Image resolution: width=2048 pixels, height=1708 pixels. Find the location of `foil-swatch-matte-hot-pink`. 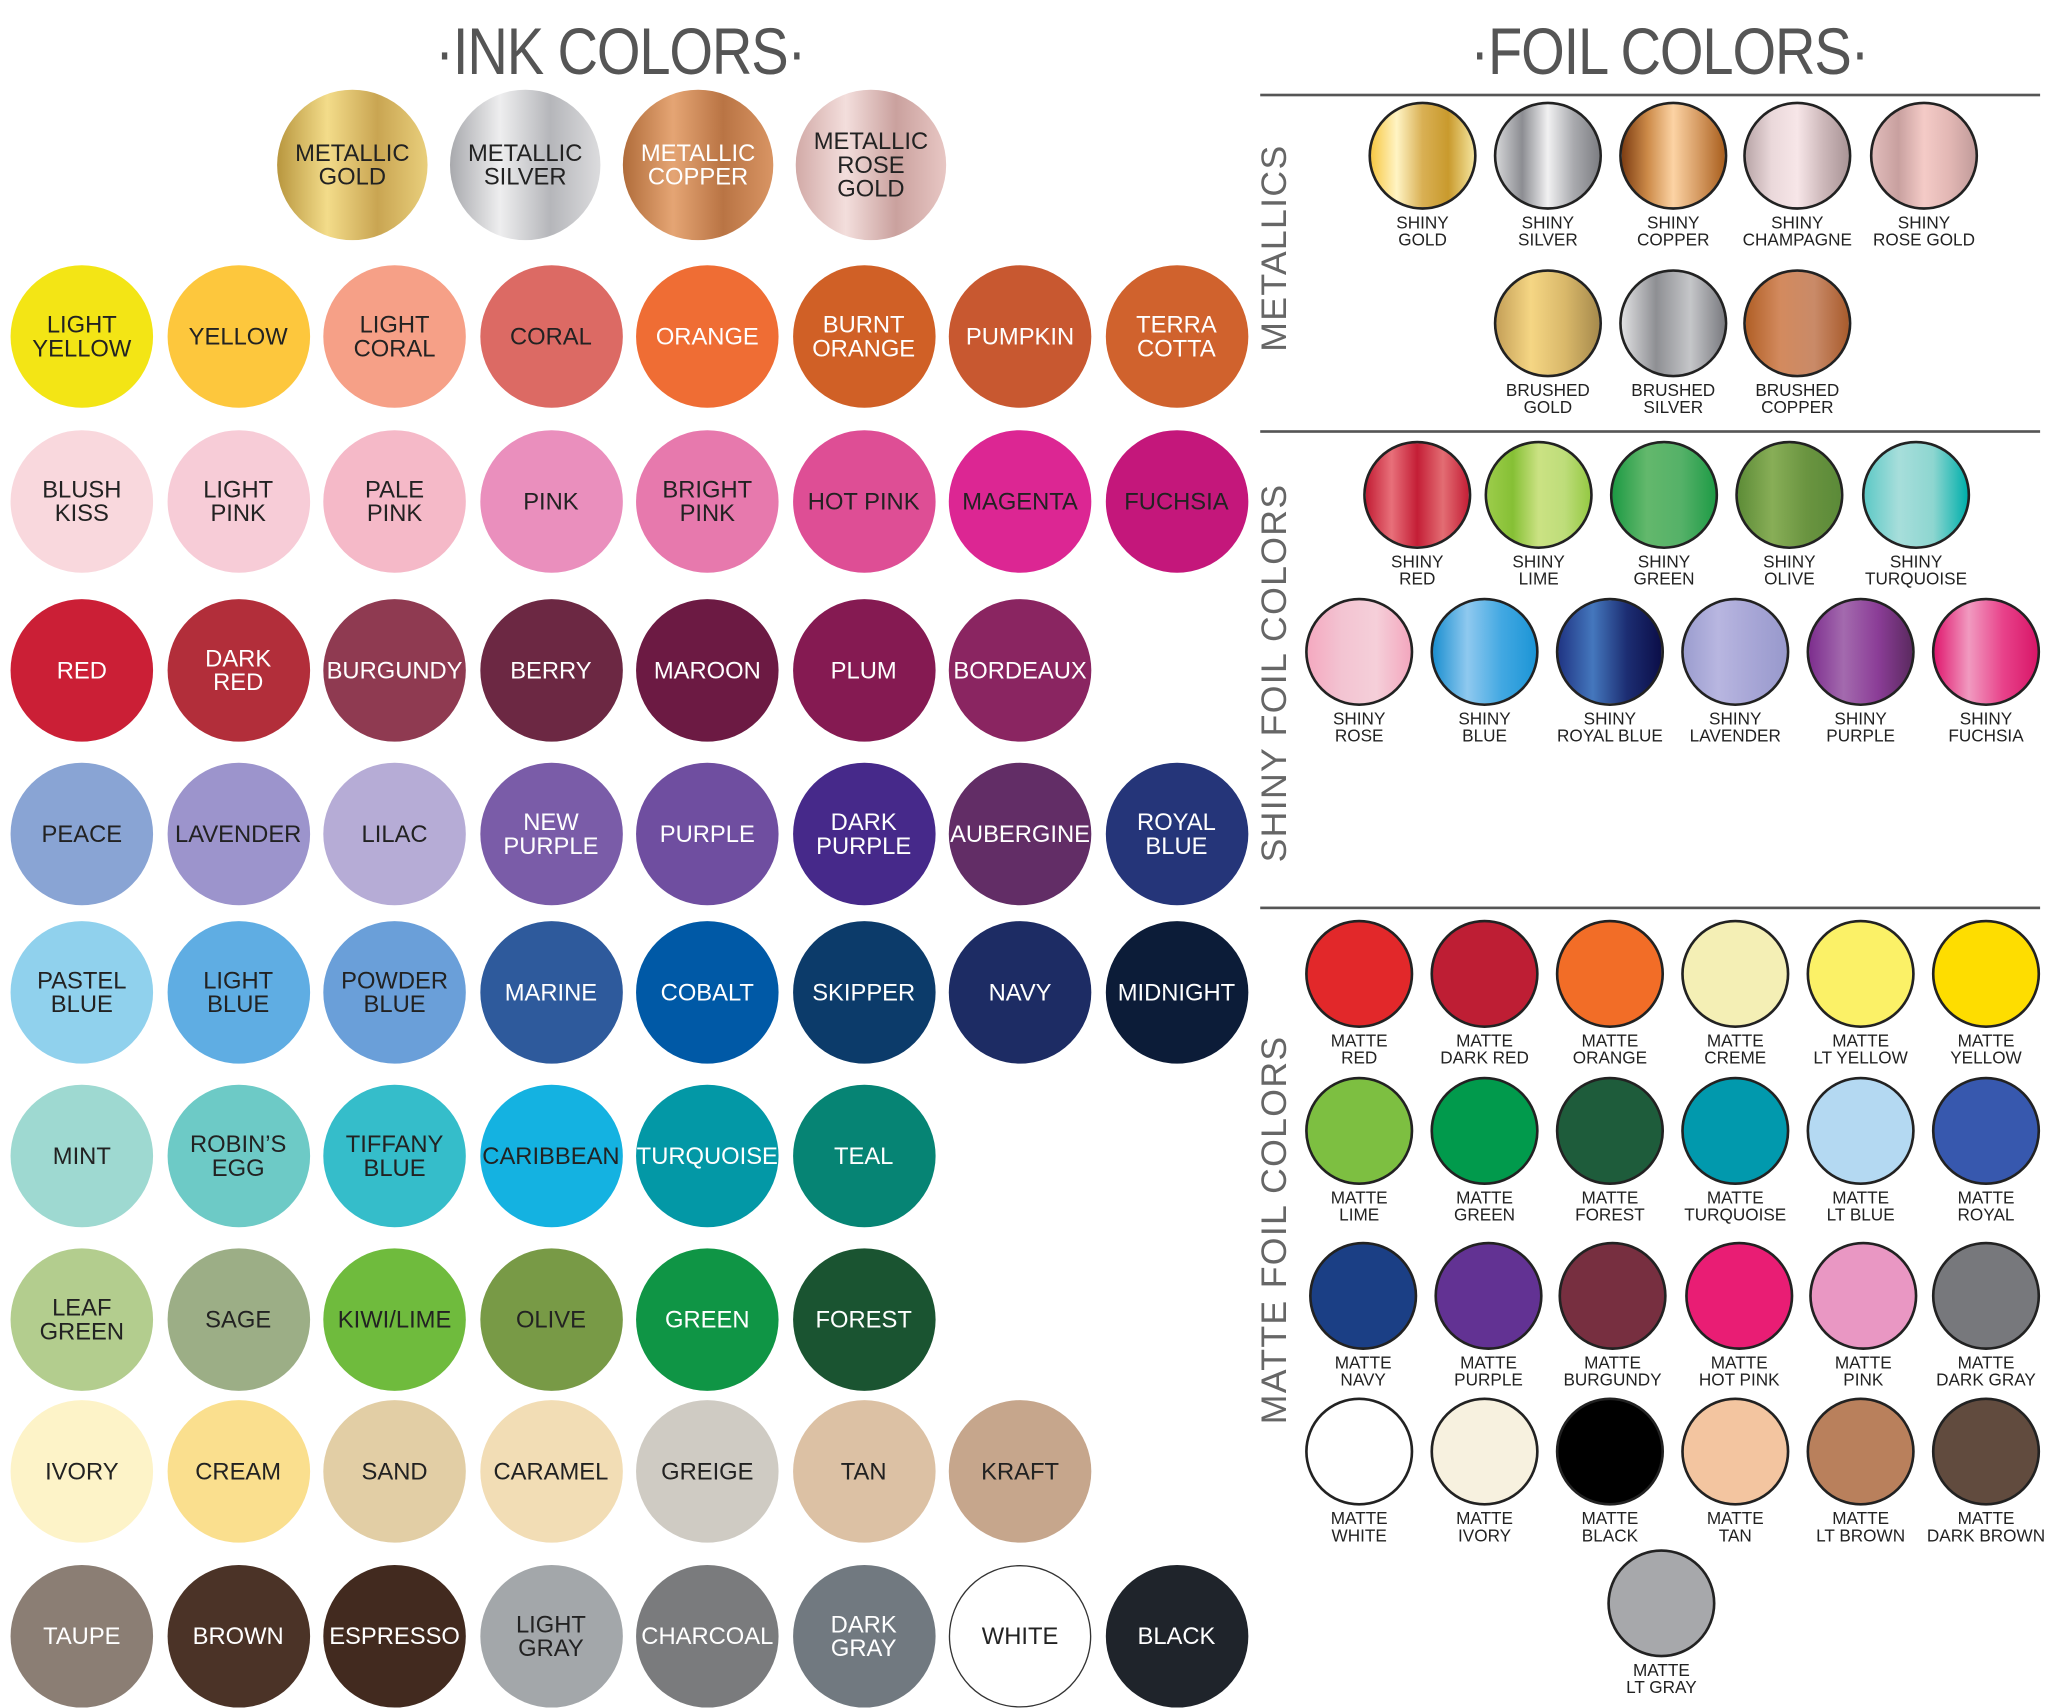

foil-swatch-matte-hot-pink is located at coordinates (1739, 1295).